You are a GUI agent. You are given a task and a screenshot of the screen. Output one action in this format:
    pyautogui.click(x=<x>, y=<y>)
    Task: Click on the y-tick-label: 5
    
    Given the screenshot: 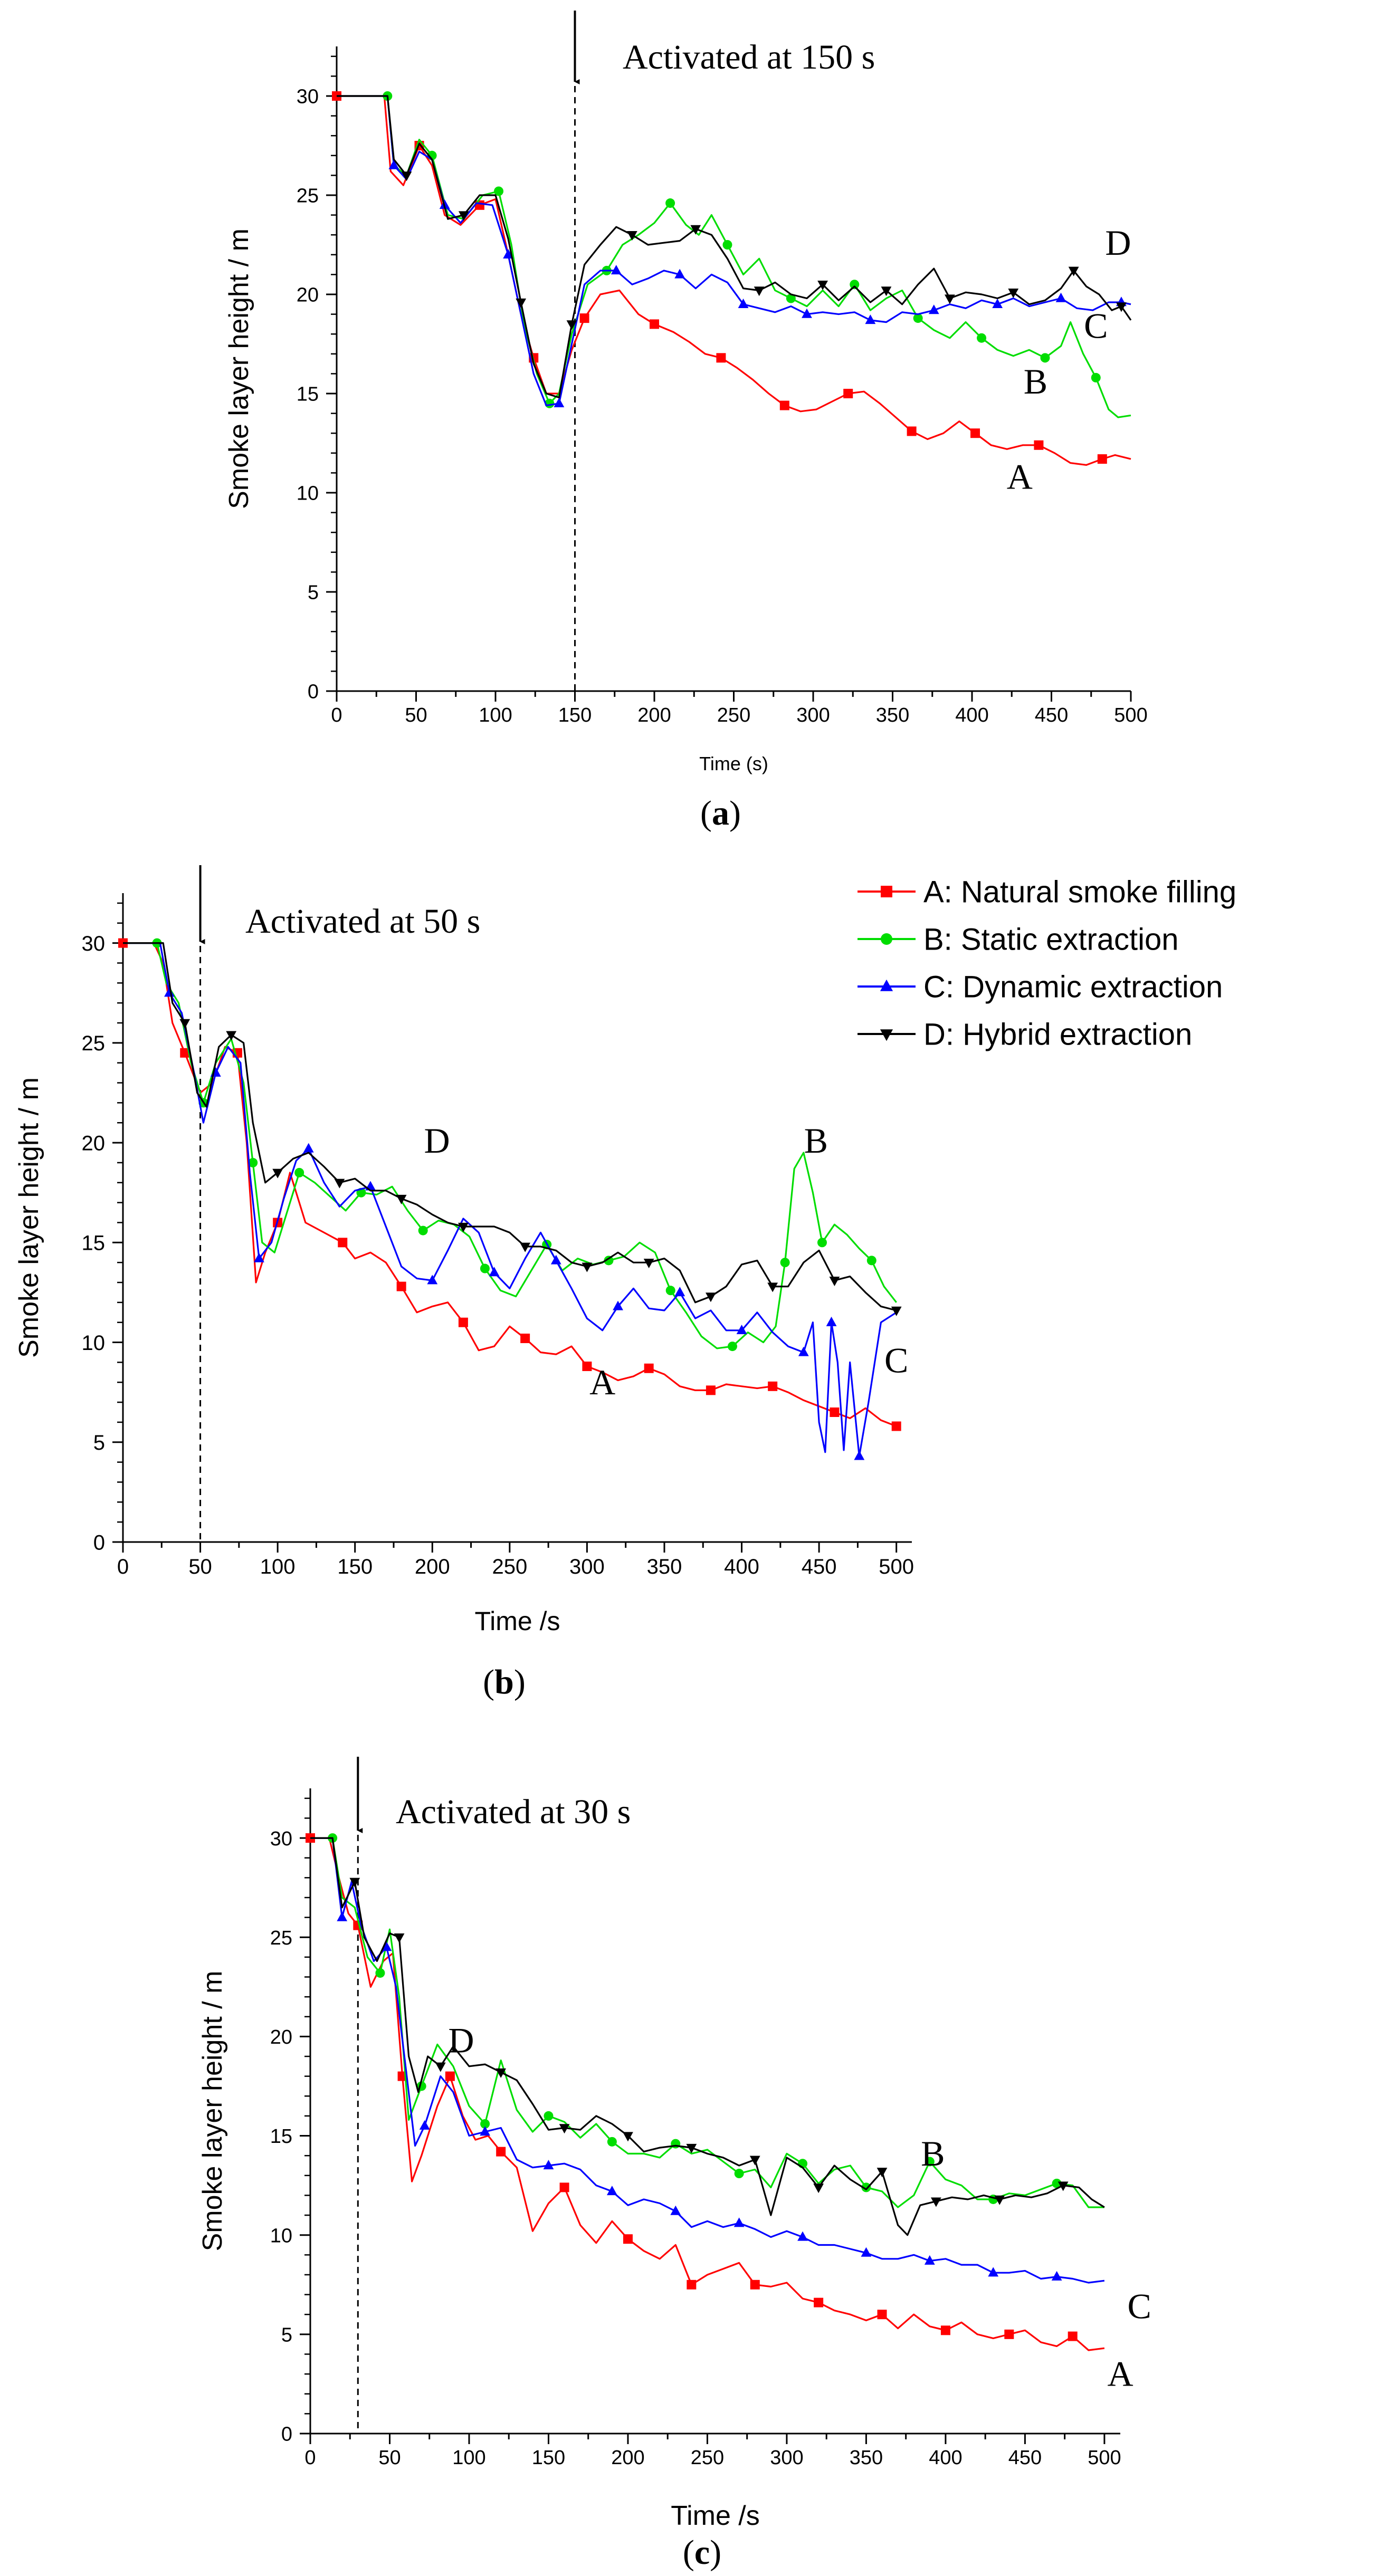 What is the action you would take?
    pyautogui.click(x=313, y=593)
    